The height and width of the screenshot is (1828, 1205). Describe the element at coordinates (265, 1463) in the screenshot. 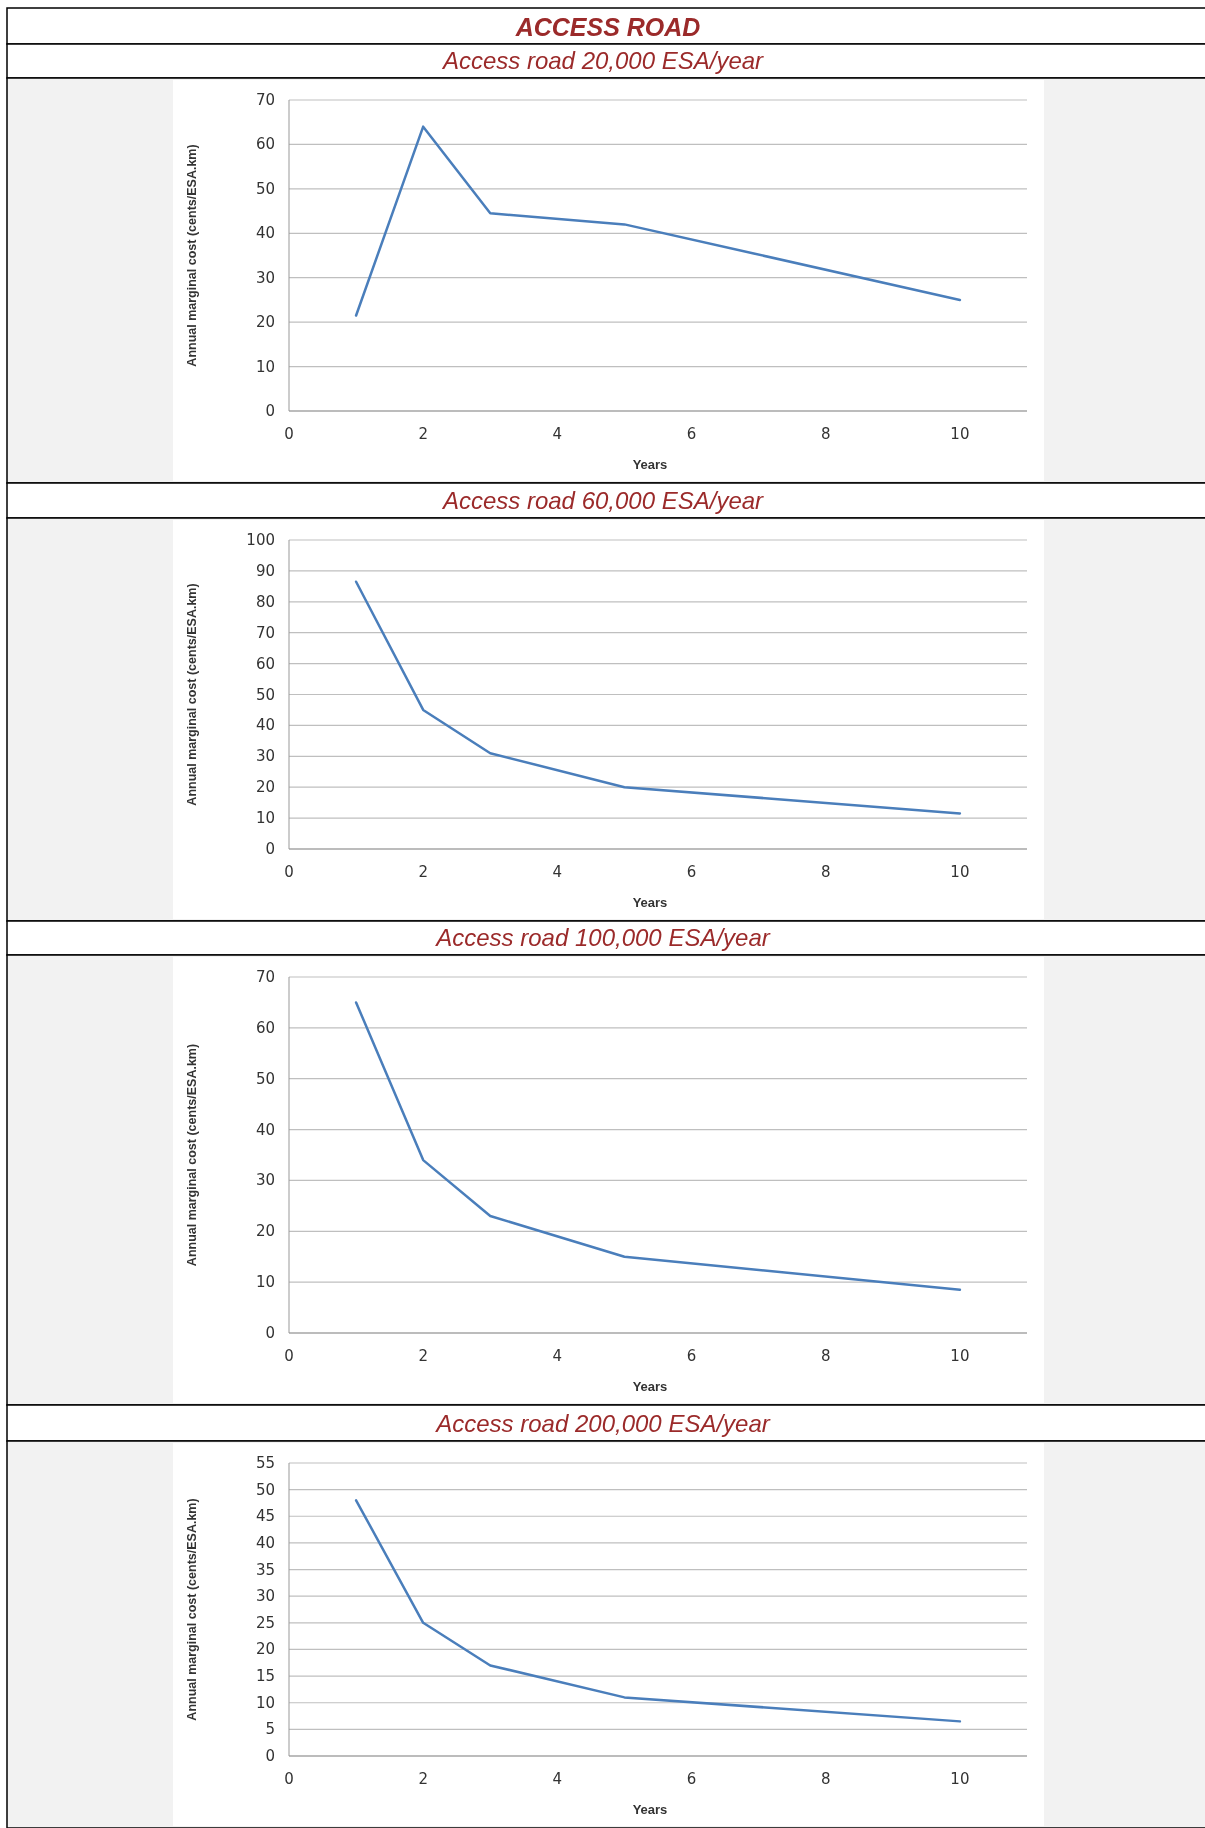

I see `y-tick-label: 55` at that location.